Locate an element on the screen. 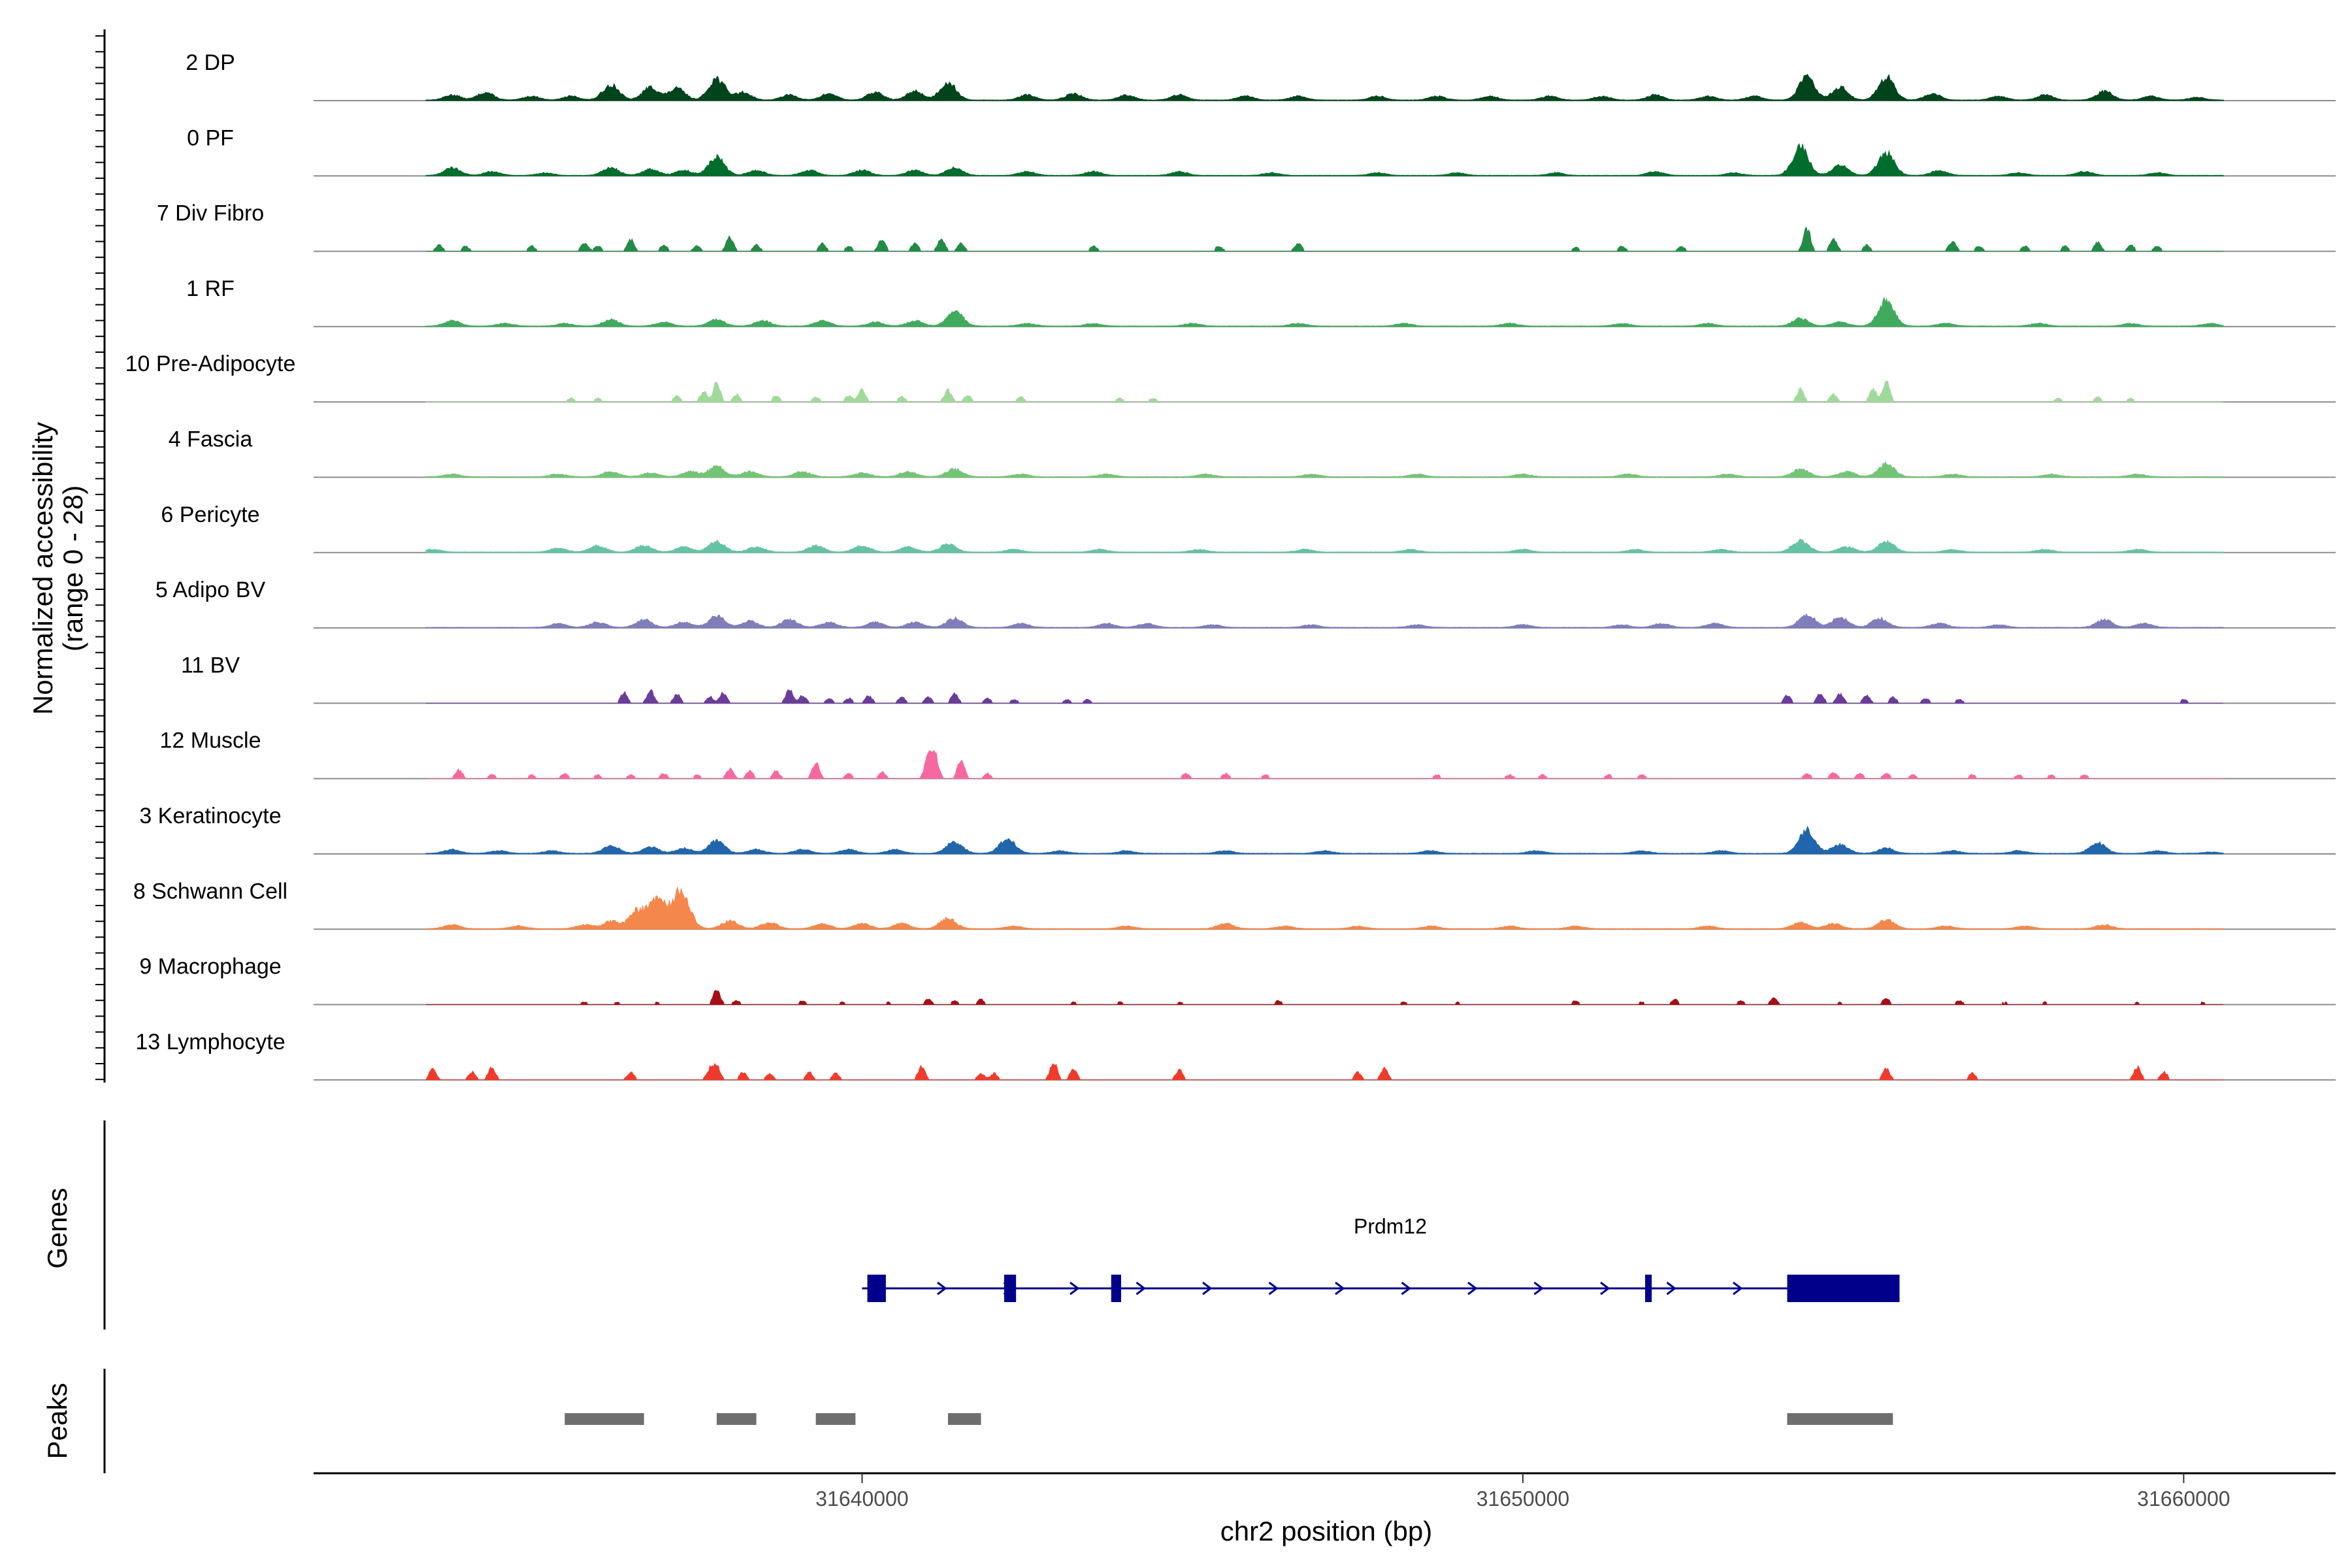 Image resolution: width=2352 pixels, height=1568 pixels. track-0-pf: 0 PF is located at coordinates (1261, 151).